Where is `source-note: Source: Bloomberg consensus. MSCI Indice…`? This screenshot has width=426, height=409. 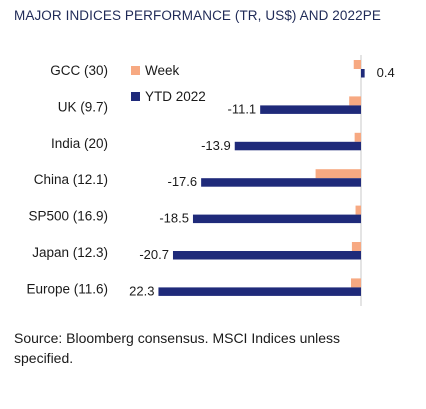
source-note: Source: Bloomberg consensus. MSCI Indice… is located at coordinates (177, 348).